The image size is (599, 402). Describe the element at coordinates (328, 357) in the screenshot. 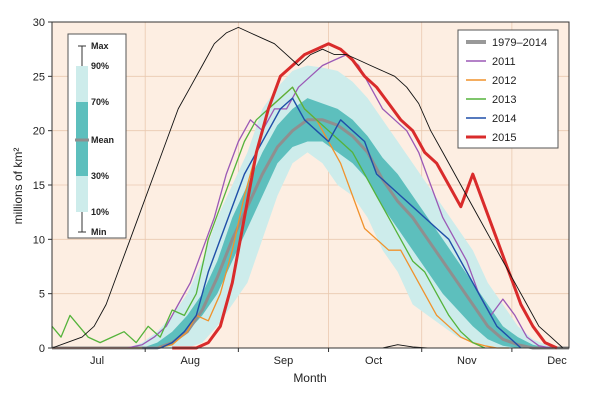

I see `x-axis-ticks: Jul Aug Sep Oct Nov Dec` at that location.